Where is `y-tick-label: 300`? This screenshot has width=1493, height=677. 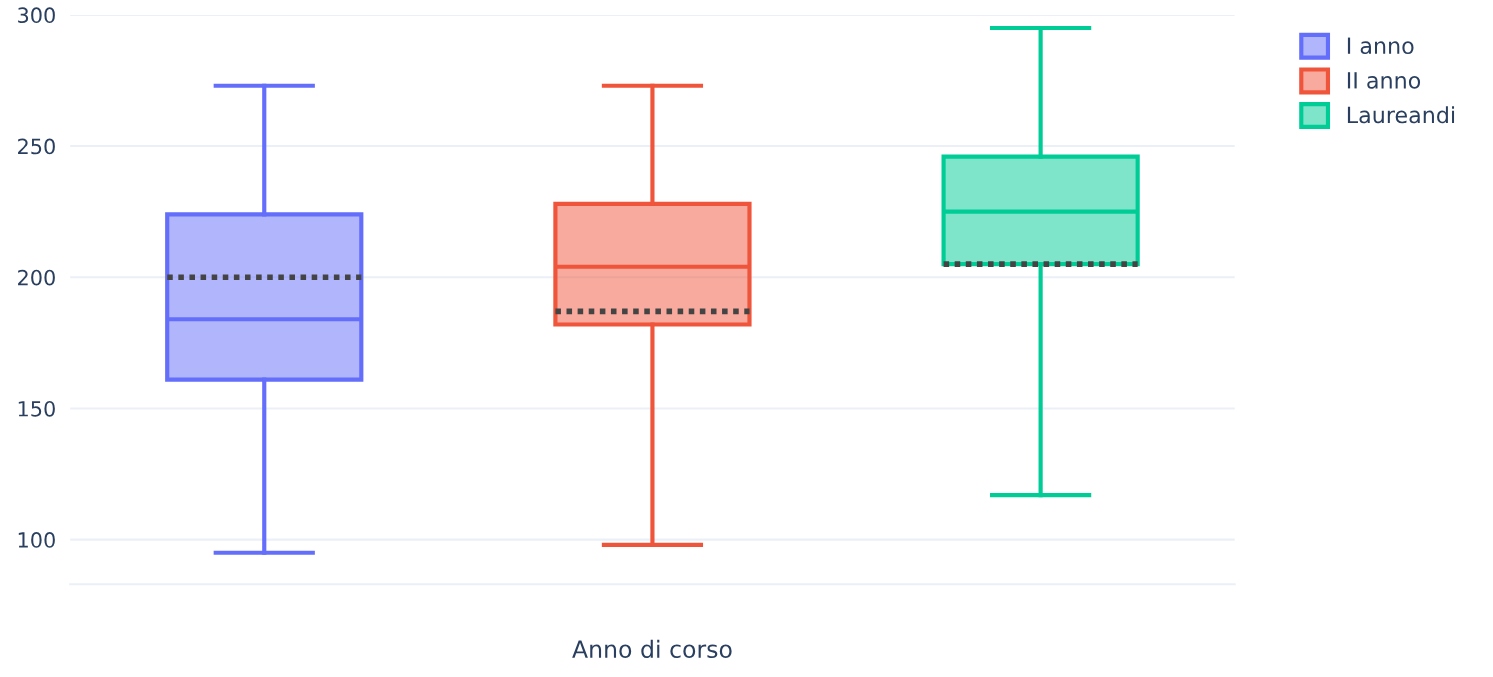
y-tick-label: 300 is located at coordinates (36, 15).